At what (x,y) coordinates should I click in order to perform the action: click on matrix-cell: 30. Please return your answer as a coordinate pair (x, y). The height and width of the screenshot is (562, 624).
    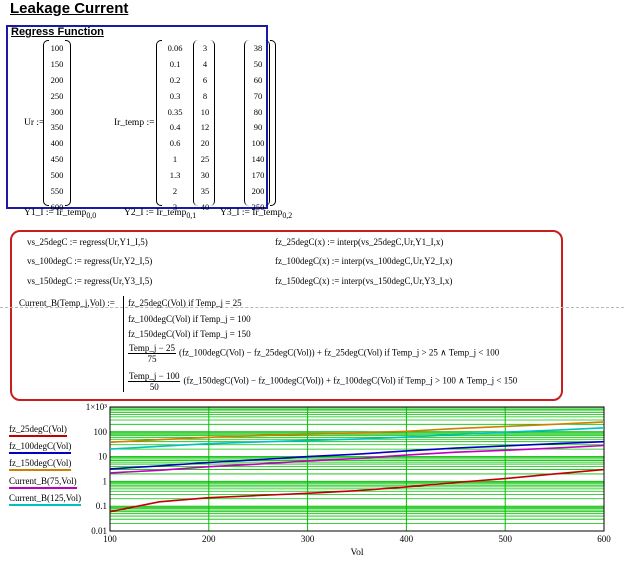
    Looking at the image, I should click on (205, 175).